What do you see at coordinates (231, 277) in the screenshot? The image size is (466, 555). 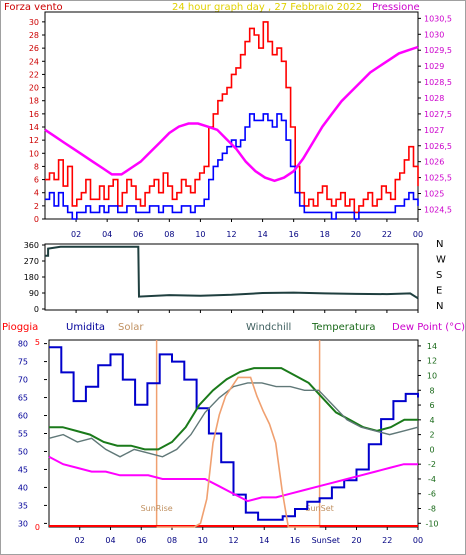 I see `direction-plot-area` at bounding box center [231, 277].